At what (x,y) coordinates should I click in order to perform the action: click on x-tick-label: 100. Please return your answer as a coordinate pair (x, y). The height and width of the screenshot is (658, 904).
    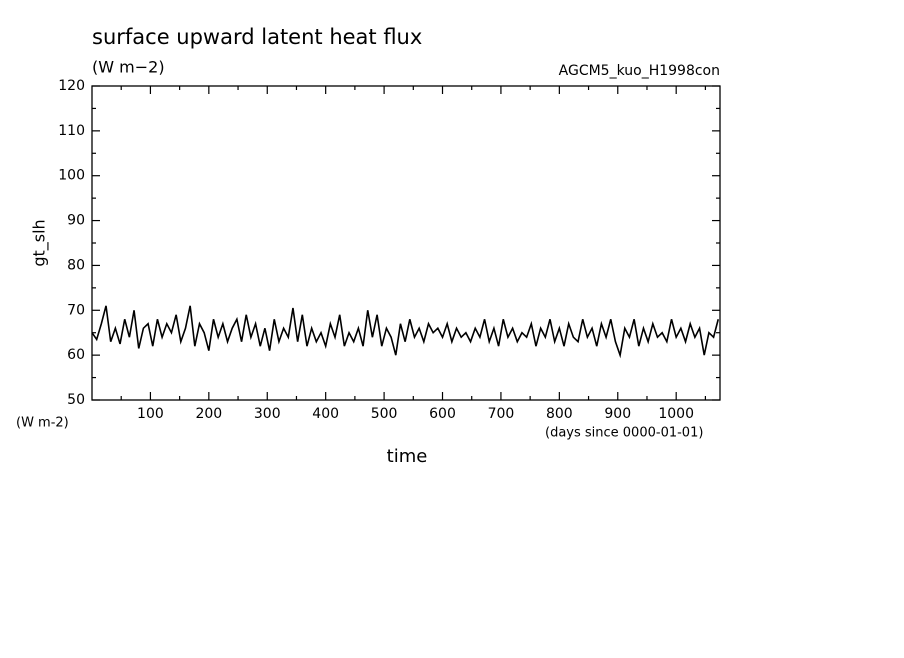
    Looking at the image, I should click on (150, 414).